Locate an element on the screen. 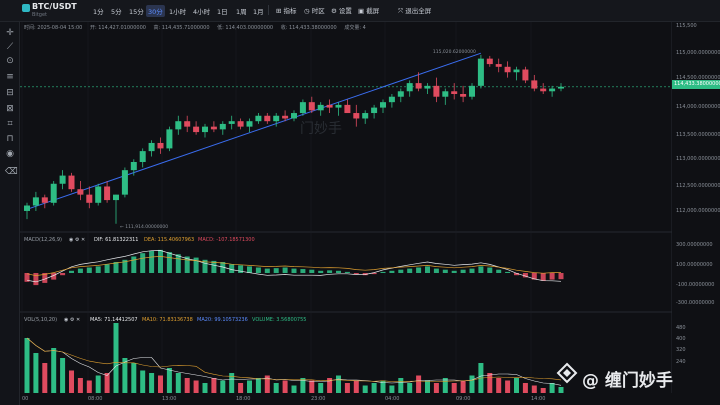 The image size is (720, 405). timeframe-1: 5分 is located at coordinates (116, 12).